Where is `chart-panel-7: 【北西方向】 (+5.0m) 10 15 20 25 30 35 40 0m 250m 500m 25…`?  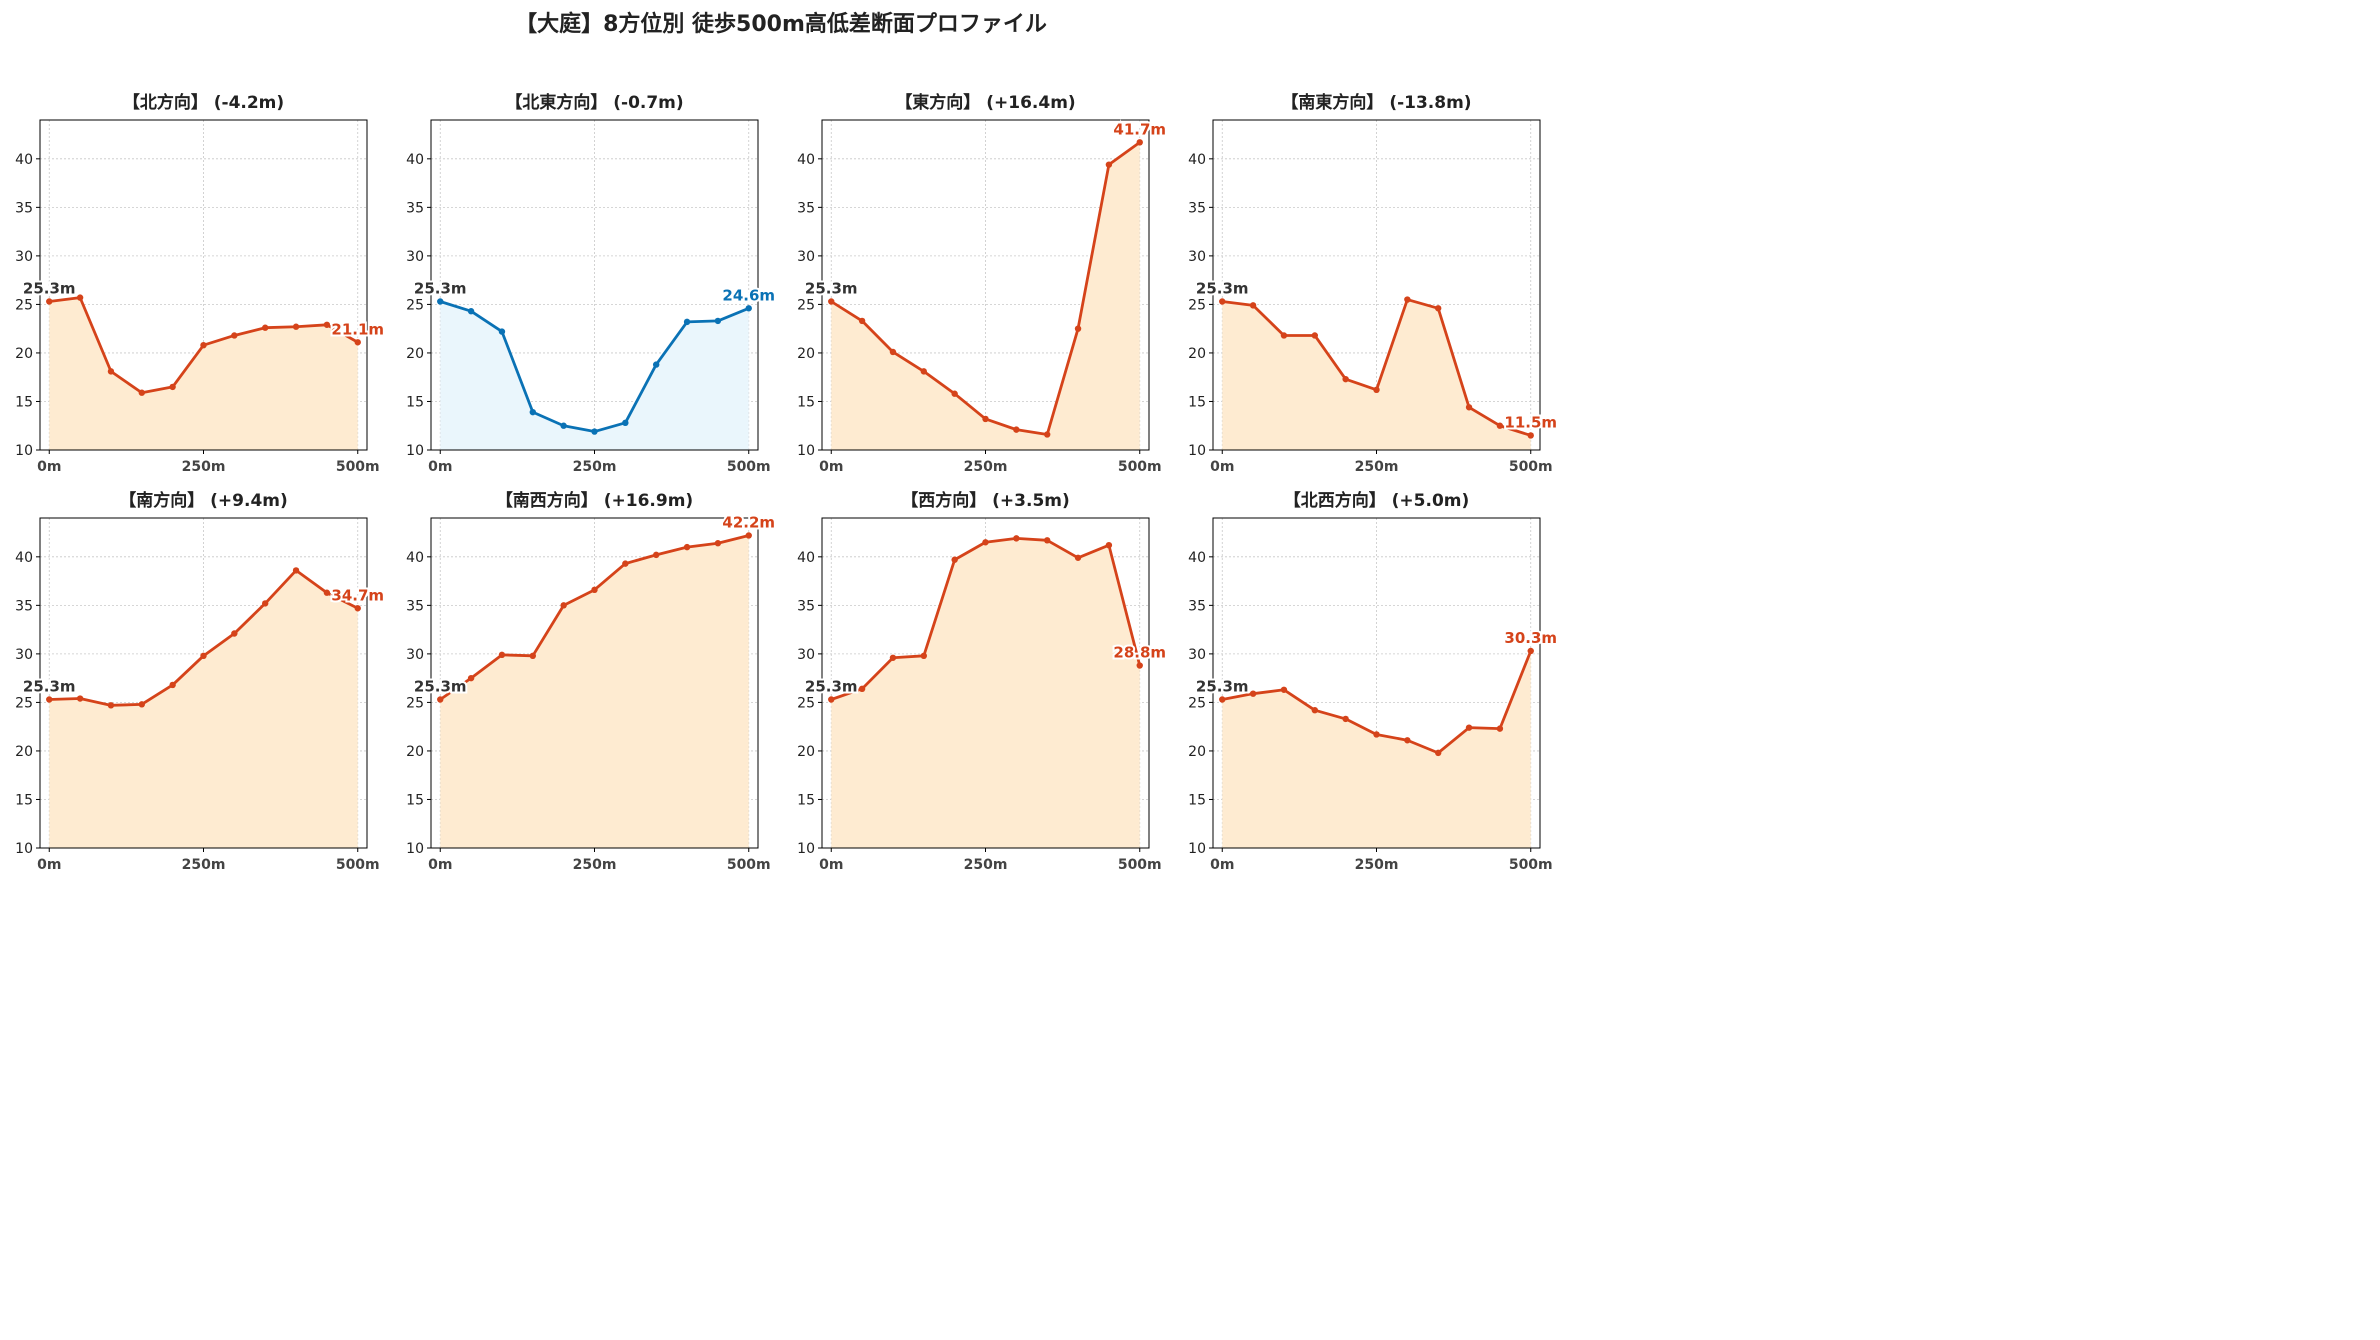 chart-panel-7: 【北西方向】 (+5.0m) 10 15 20 25 30 35 40 0m 250m 500m 25… is located at coordinates (1373, 681).